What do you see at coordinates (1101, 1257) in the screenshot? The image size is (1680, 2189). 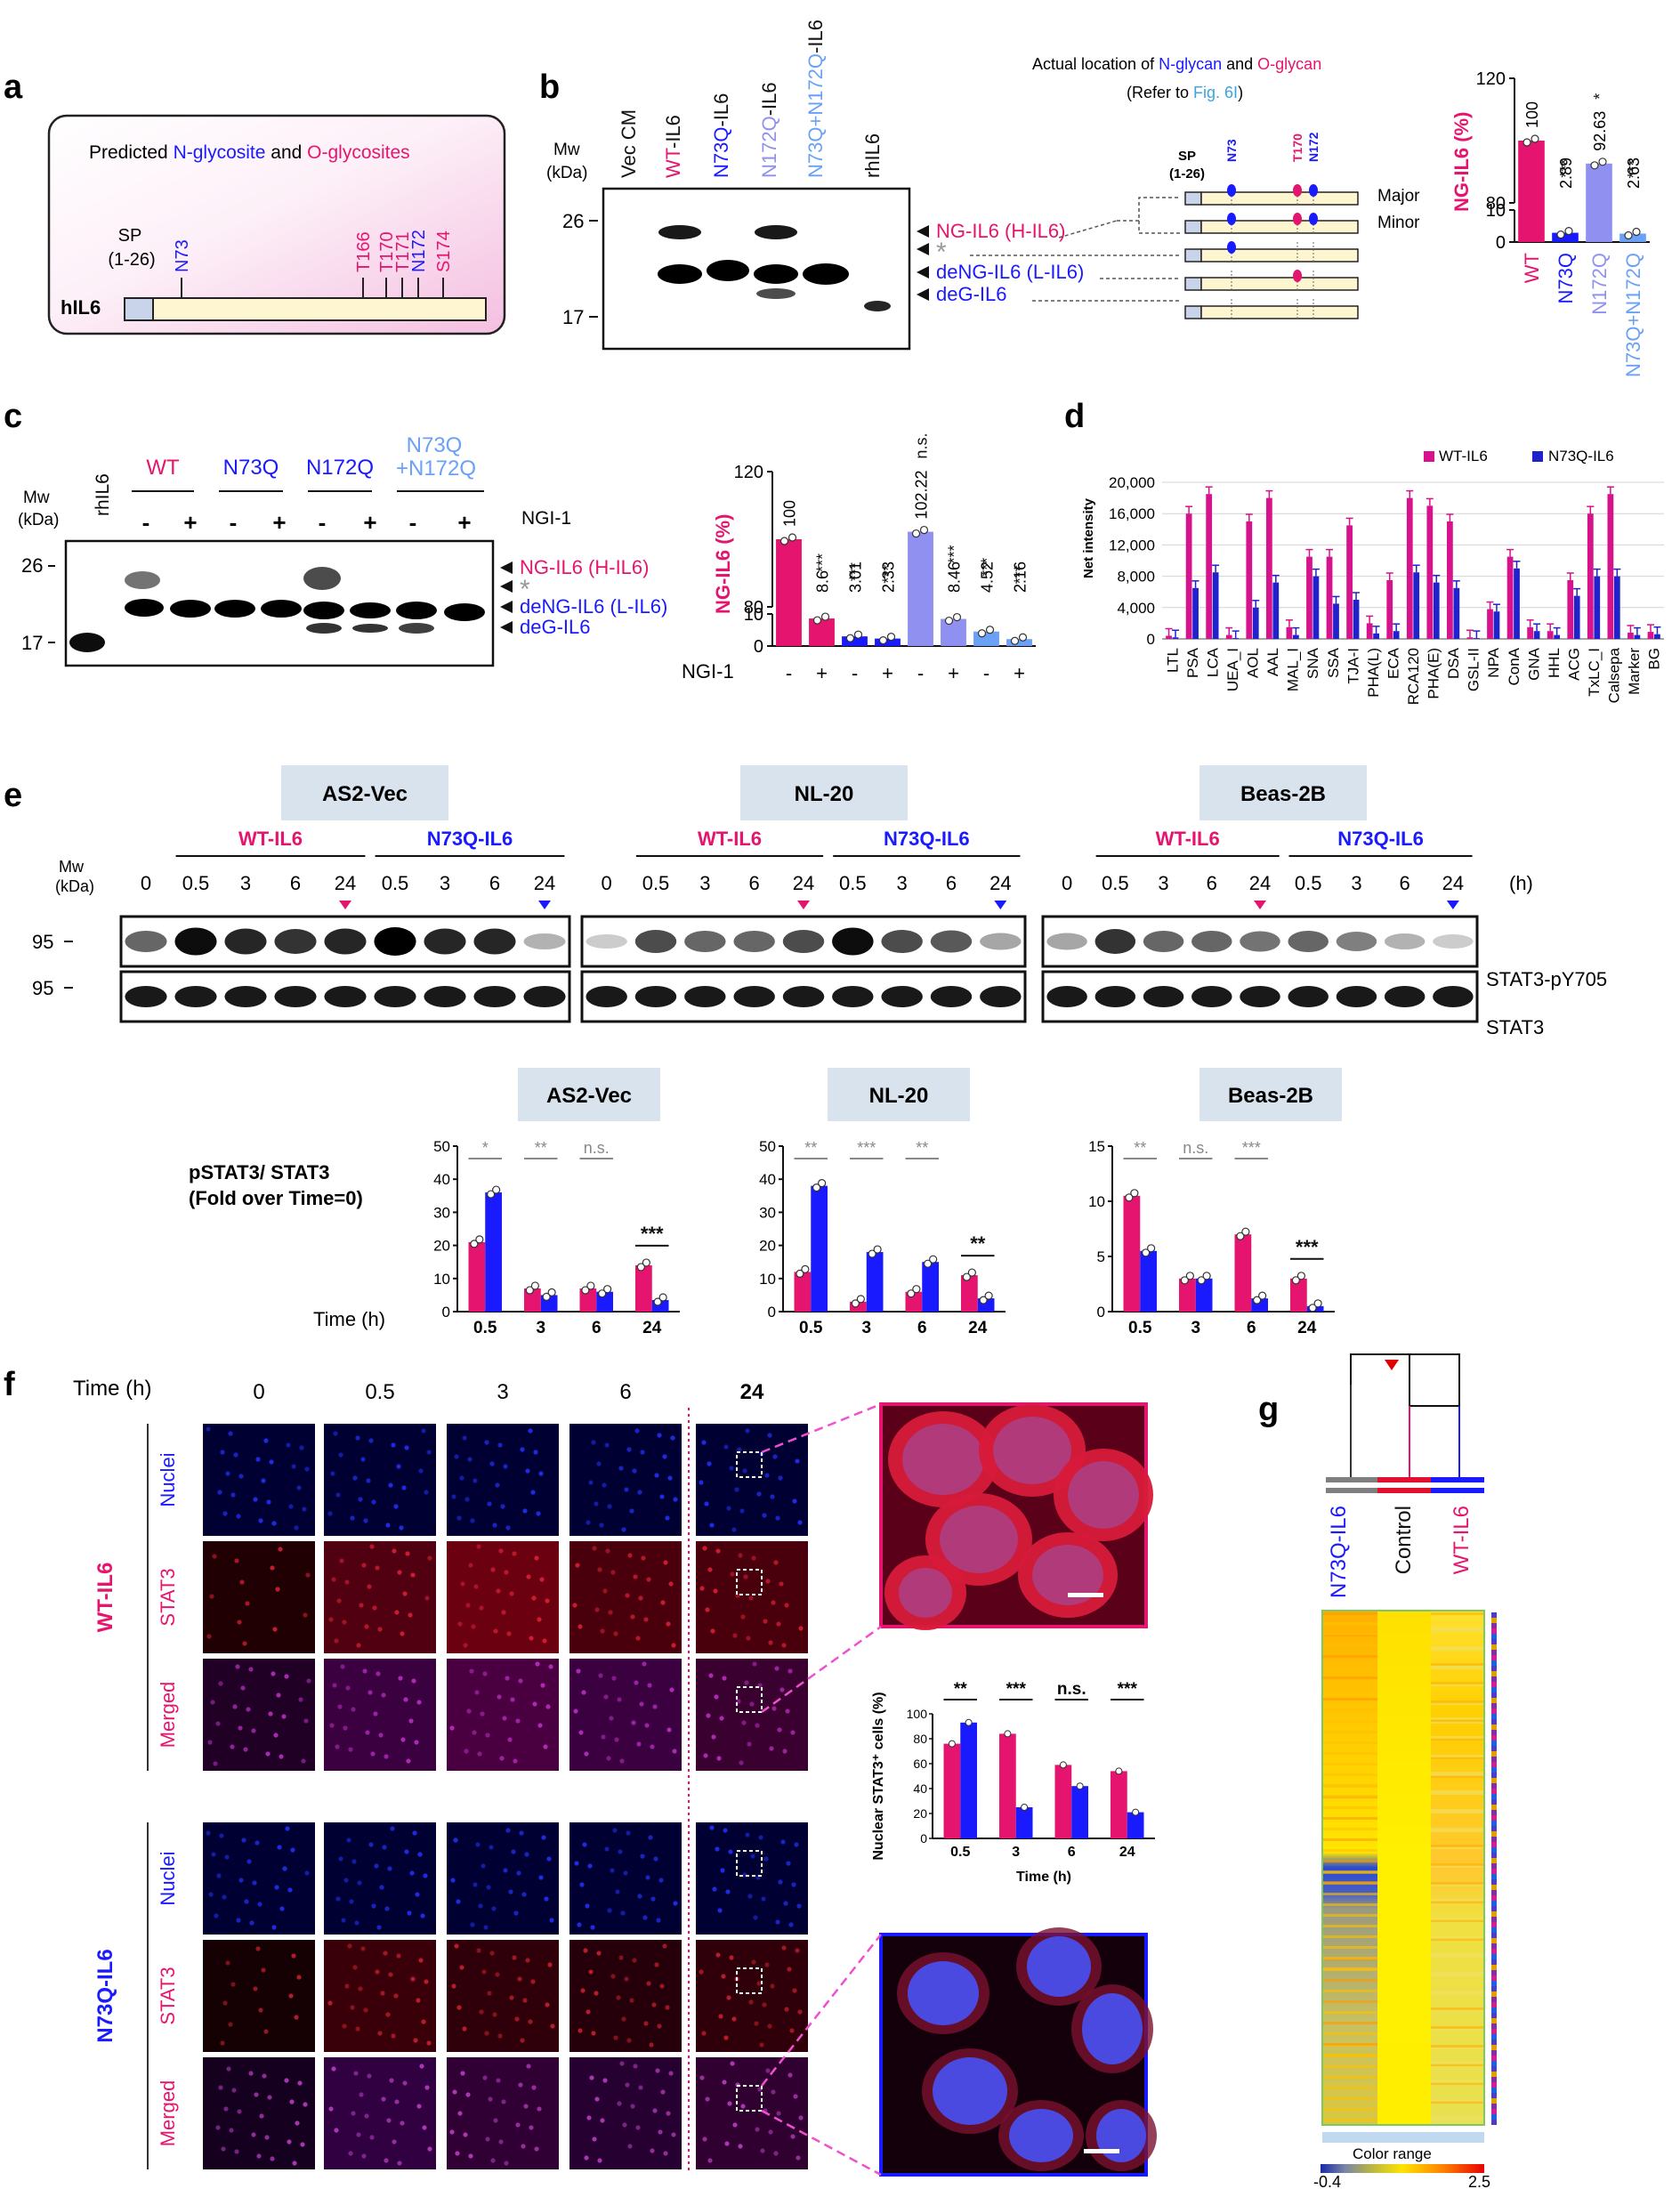 I see `e-ytick: 5` at bounding box center [1101, 1257].